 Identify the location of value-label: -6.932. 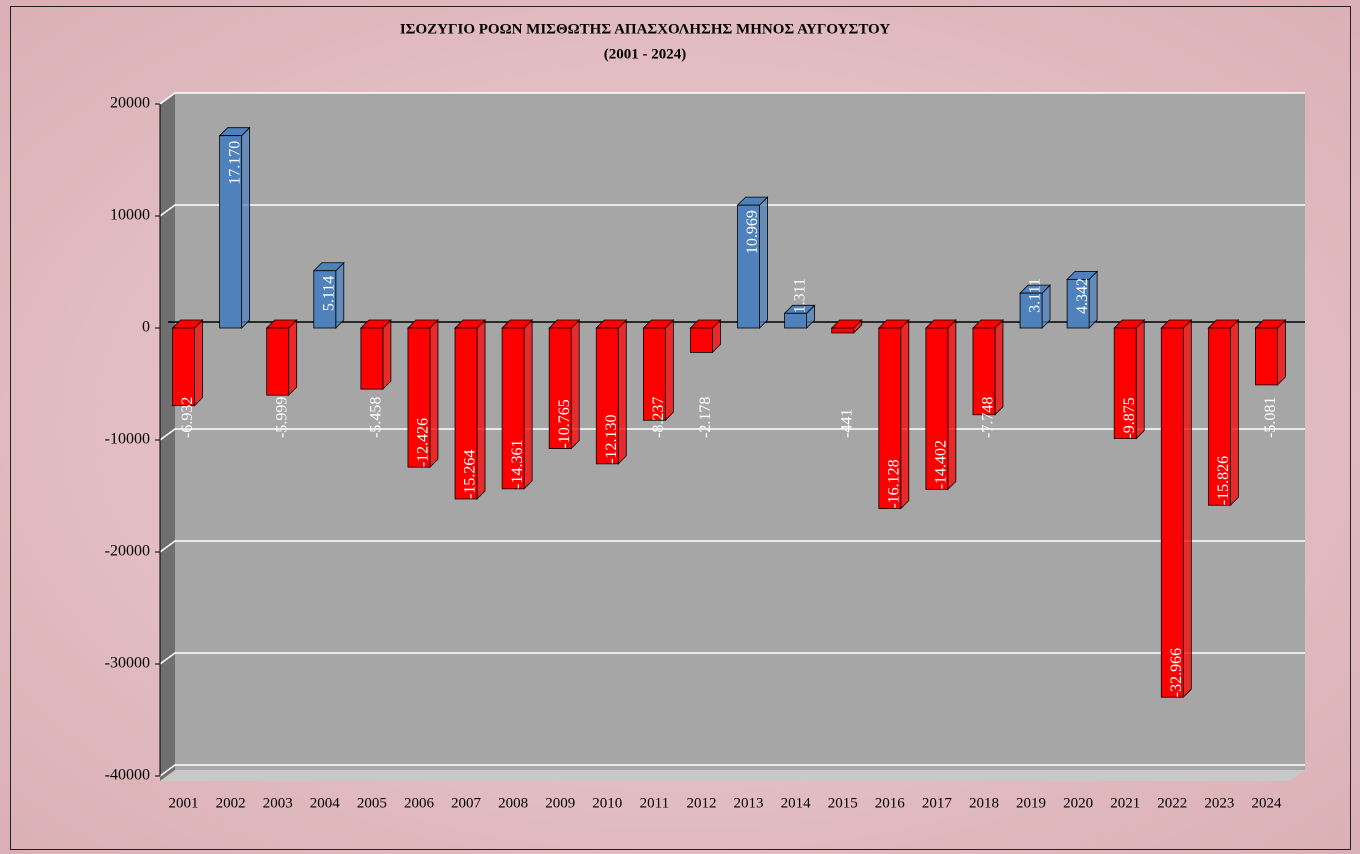
(187, 417).